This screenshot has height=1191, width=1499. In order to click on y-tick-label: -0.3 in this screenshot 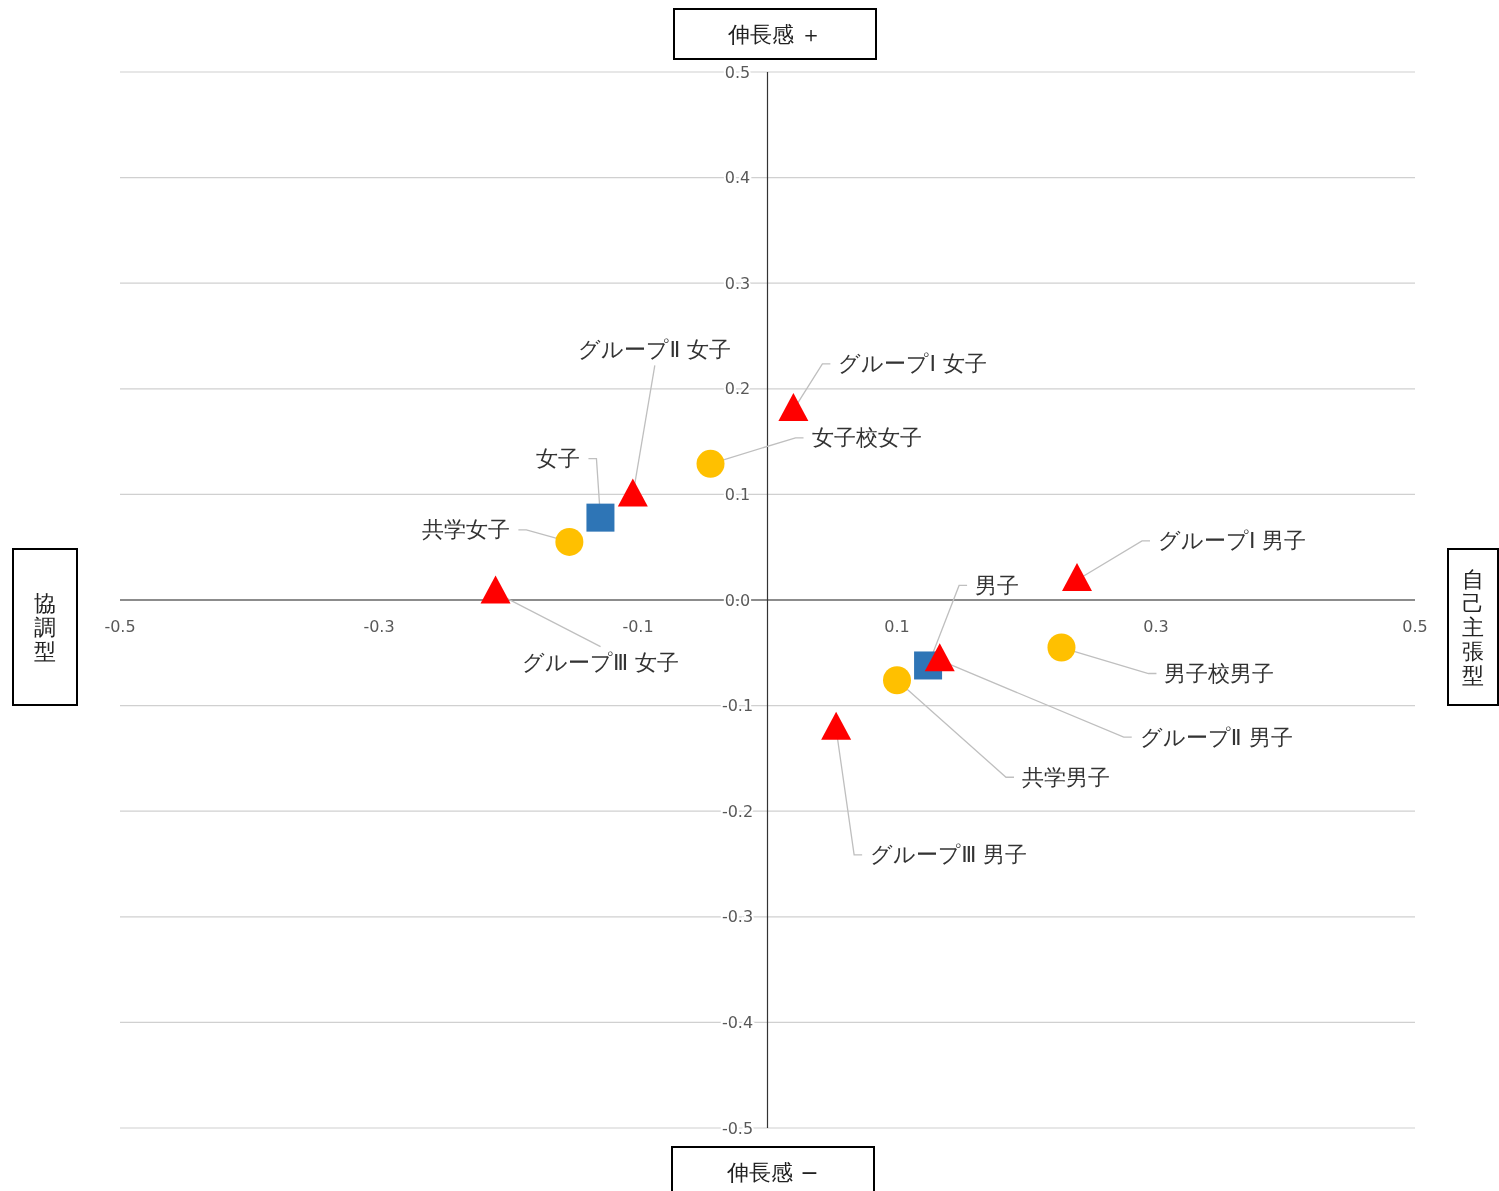, I will do `click(737, 917)`.